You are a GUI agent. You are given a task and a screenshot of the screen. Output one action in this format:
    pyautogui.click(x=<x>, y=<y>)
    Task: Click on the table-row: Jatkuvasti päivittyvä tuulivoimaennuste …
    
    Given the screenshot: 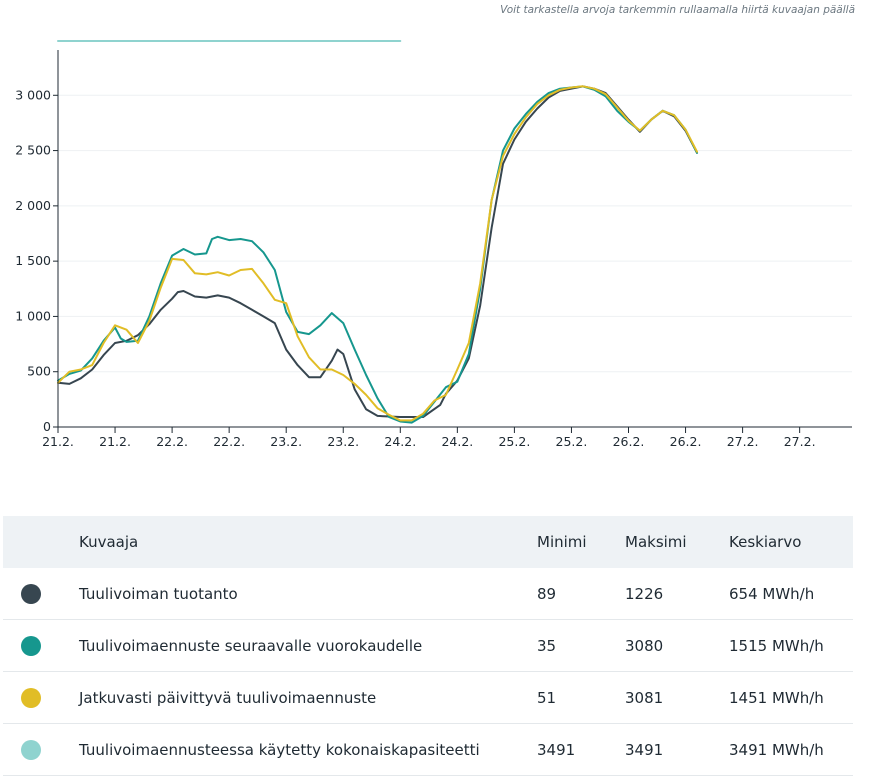 What is the action you would take?
    pyautogui.click(x=428, y=697)
    